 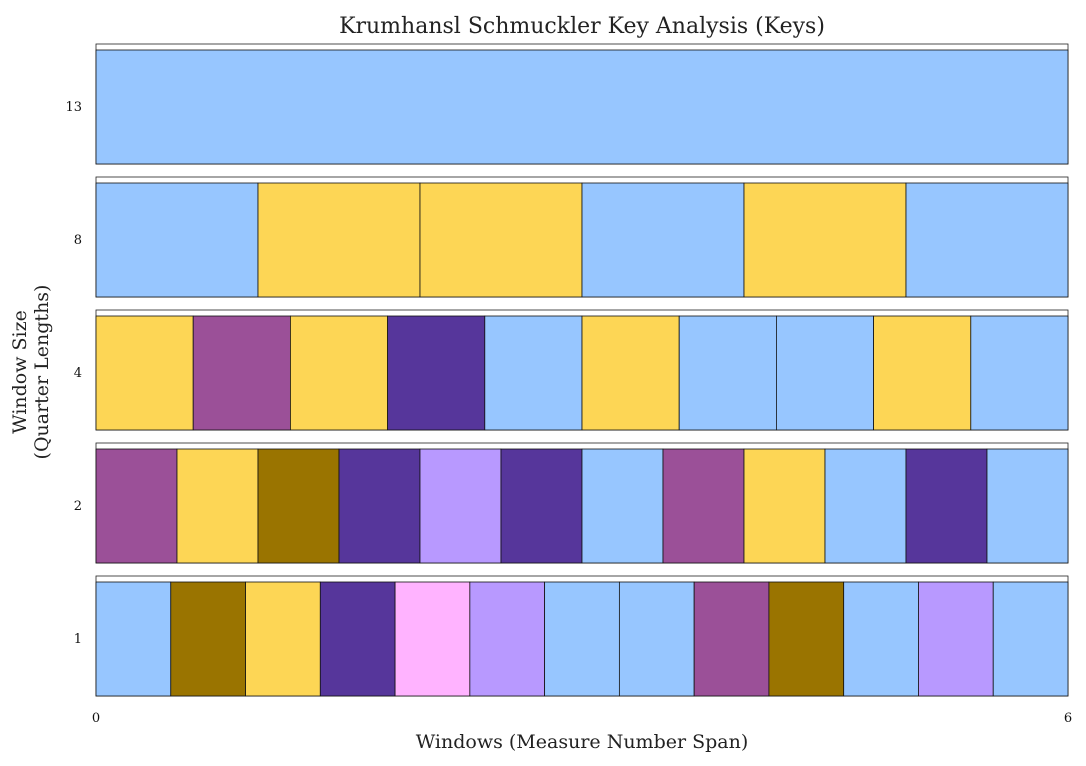 I want to click on y-tick-label-2: 2, so click(x=78, y=506).